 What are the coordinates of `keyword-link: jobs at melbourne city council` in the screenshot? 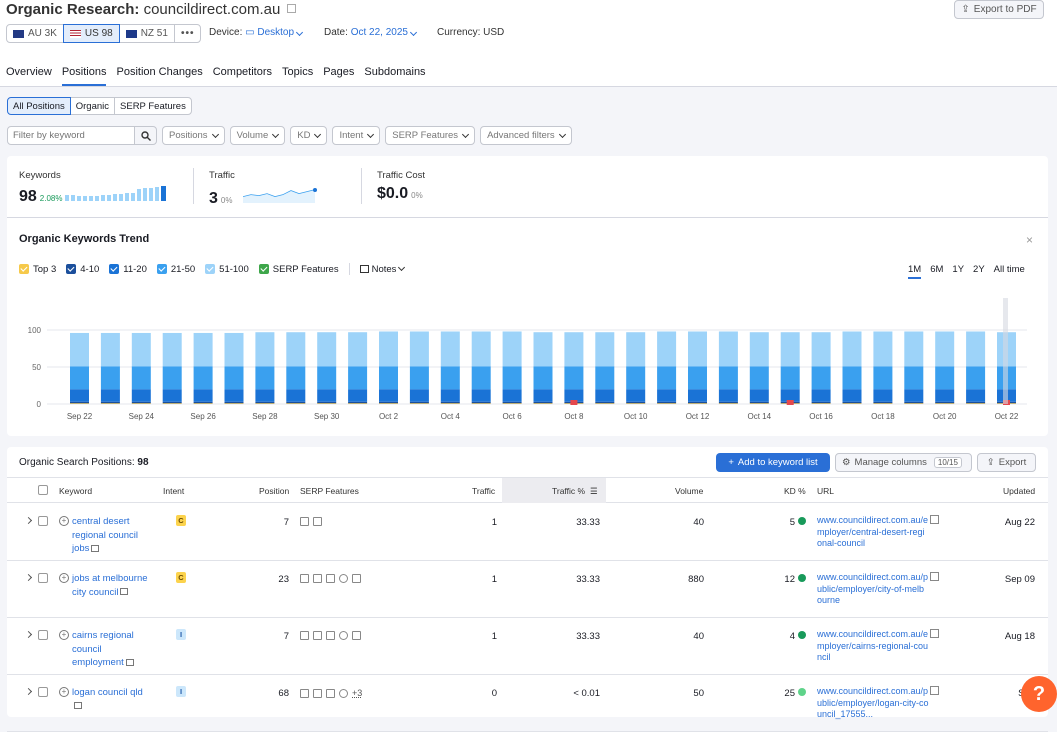 It's located at (110, 585).